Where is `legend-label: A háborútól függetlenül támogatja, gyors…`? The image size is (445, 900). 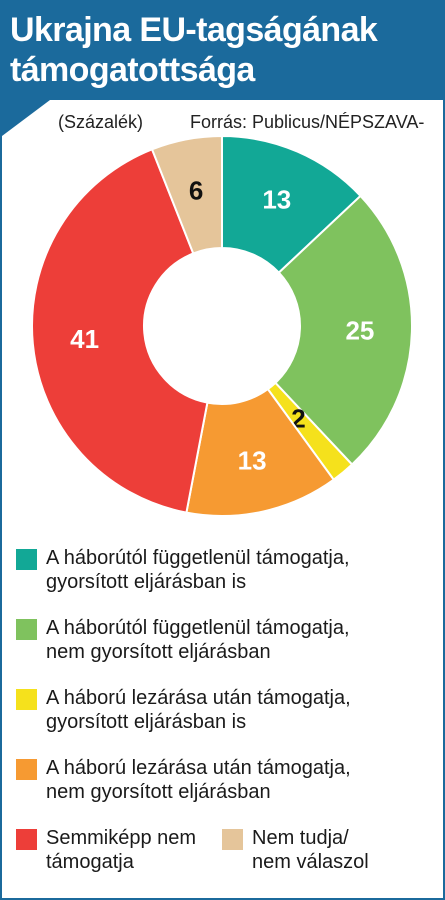
legend-label: A háborútól függetlenül támogatja, gyors… is located at coordinates (198, 570).